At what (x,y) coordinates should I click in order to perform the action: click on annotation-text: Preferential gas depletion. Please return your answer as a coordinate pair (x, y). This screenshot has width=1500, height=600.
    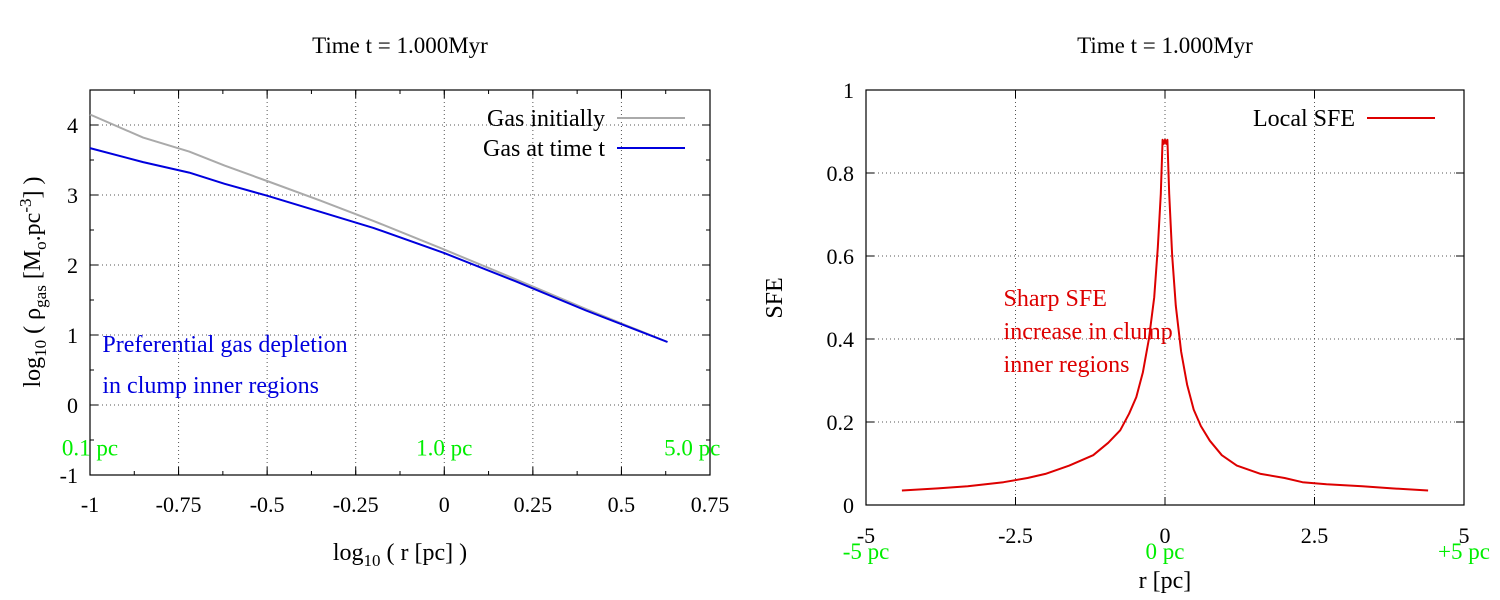
    Looking at the image, I should click on (224, 345).